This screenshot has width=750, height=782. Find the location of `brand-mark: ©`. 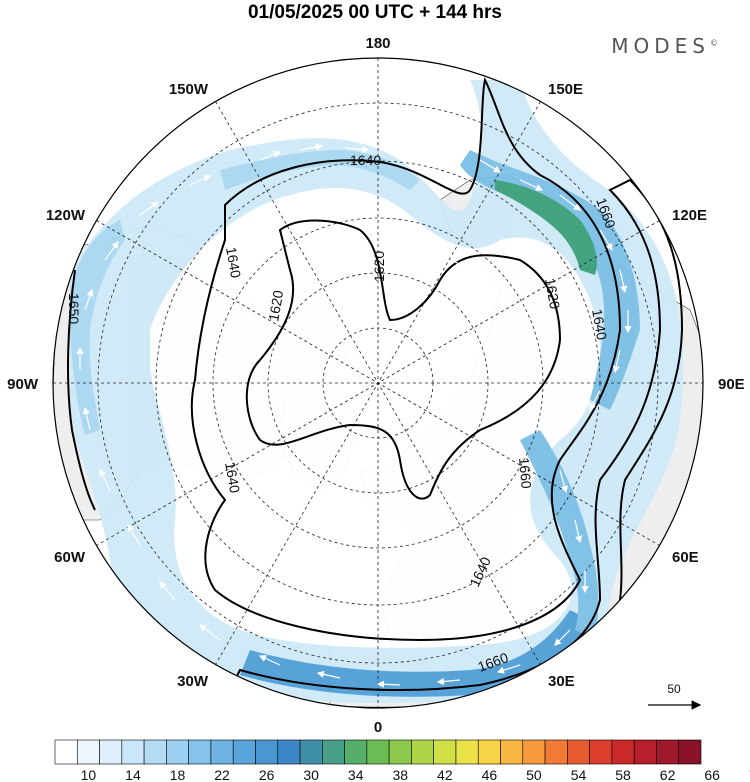

brand-mark: © is located at coordinates (714, 43).